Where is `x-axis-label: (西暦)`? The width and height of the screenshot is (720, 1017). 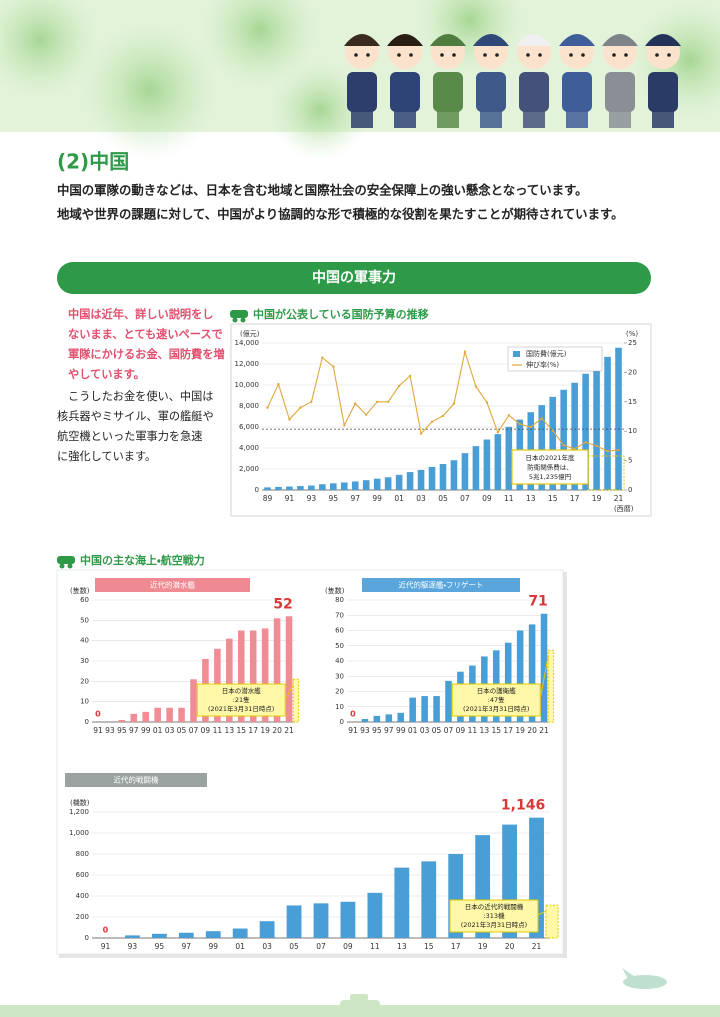
x-axis-label: (西暦) is located at coordinates (624, 509).